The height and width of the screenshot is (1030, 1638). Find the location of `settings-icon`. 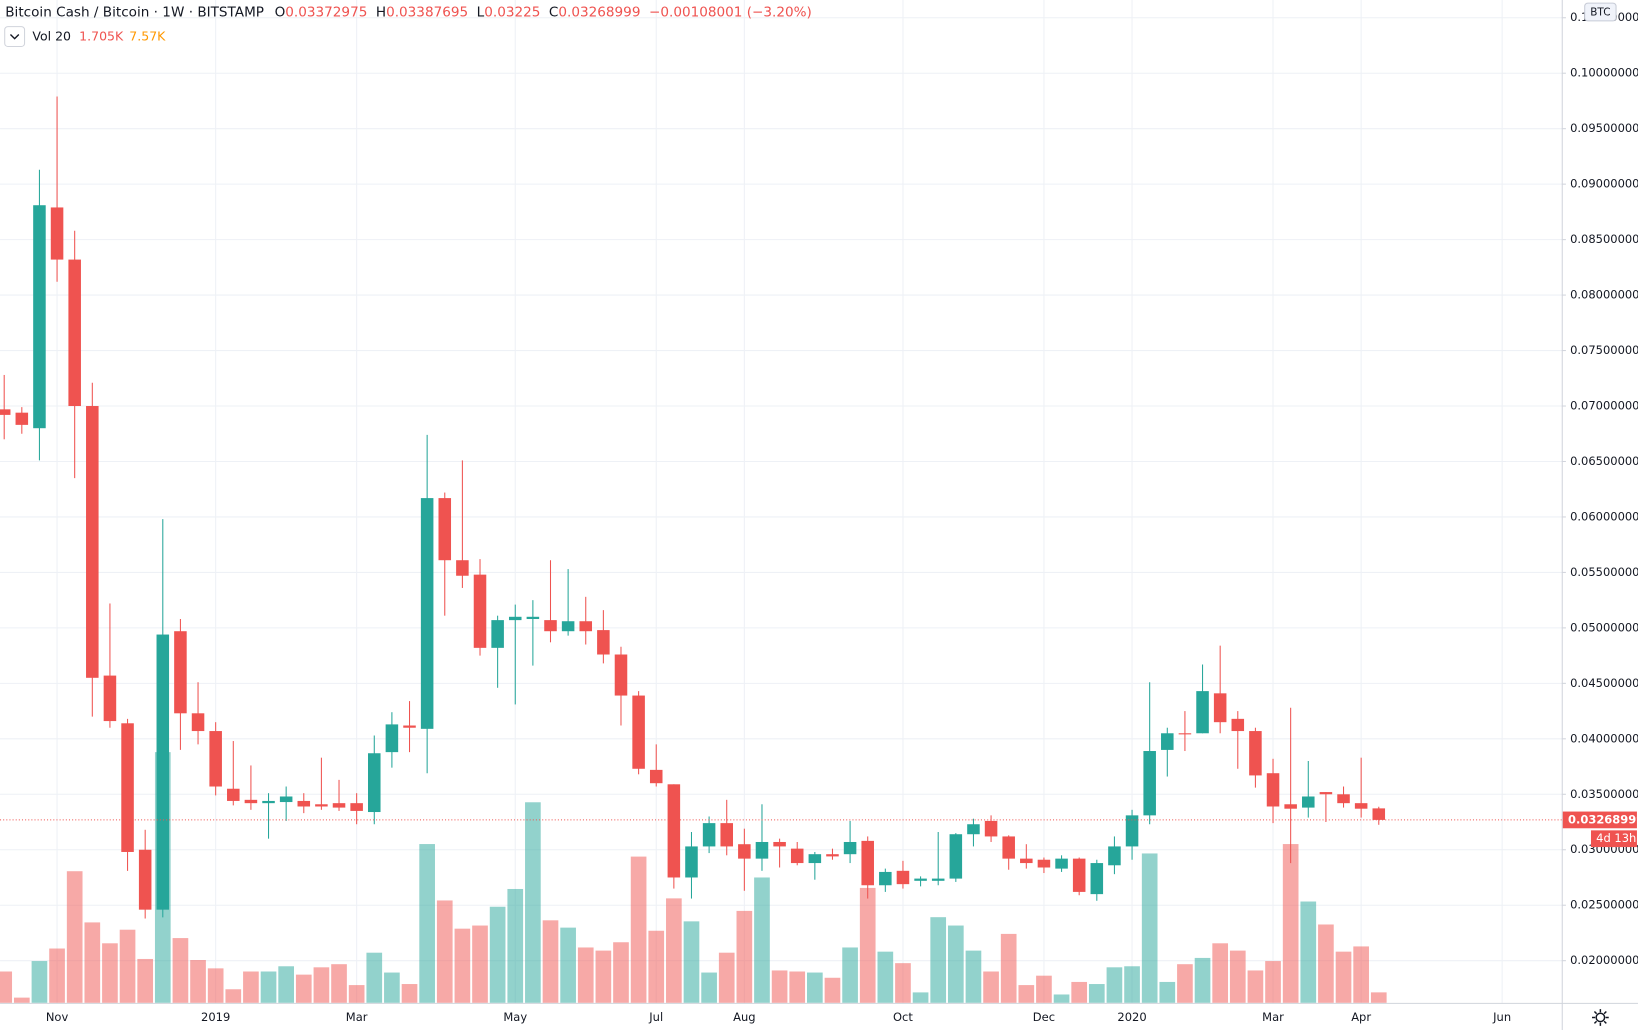

settings-icon is located at coordinates (1600, 1017).